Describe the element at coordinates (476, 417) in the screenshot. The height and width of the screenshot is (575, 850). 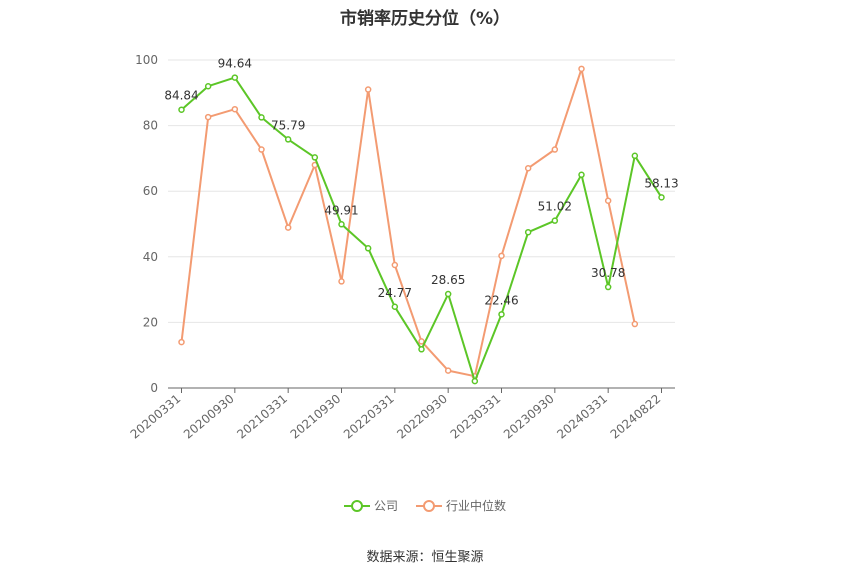
I see `x-tick-label: 20230331` at that location.